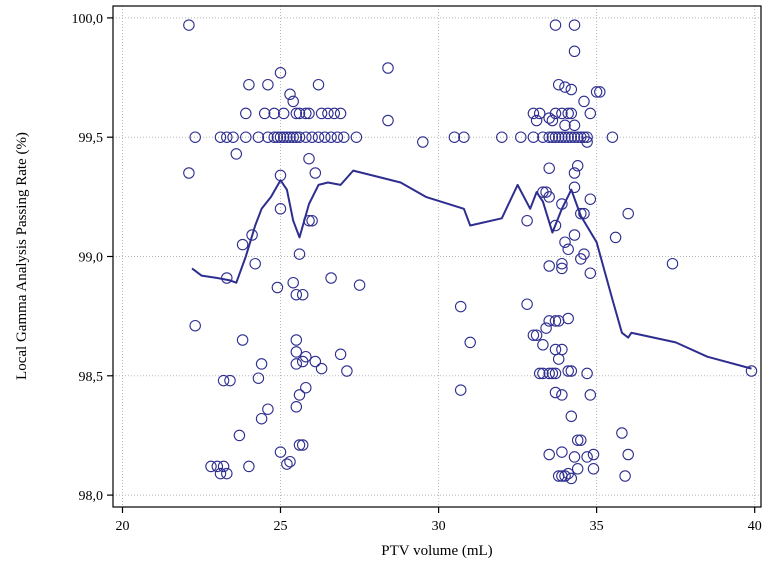 This screenshot has height=565, width=765. Describe the element at coordinates (755, 526) in the screenshot. I see `x-tick-label: 40` at that location.